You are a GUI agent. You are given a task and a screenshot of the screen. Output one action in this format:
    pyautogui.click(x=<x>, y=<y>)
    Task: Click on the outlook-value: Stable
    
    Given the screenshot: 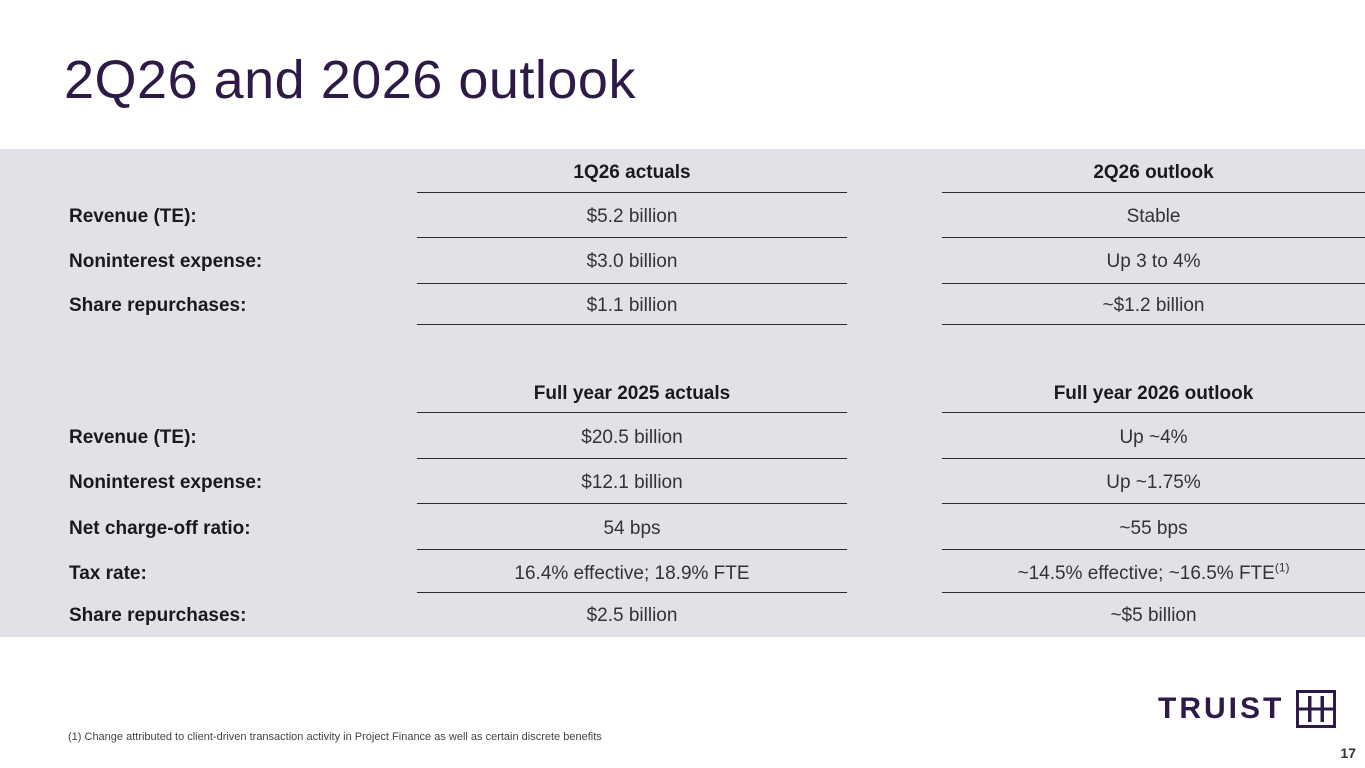 What is the action you would take?
    pyautogui.click(x=1153, y=216)
    